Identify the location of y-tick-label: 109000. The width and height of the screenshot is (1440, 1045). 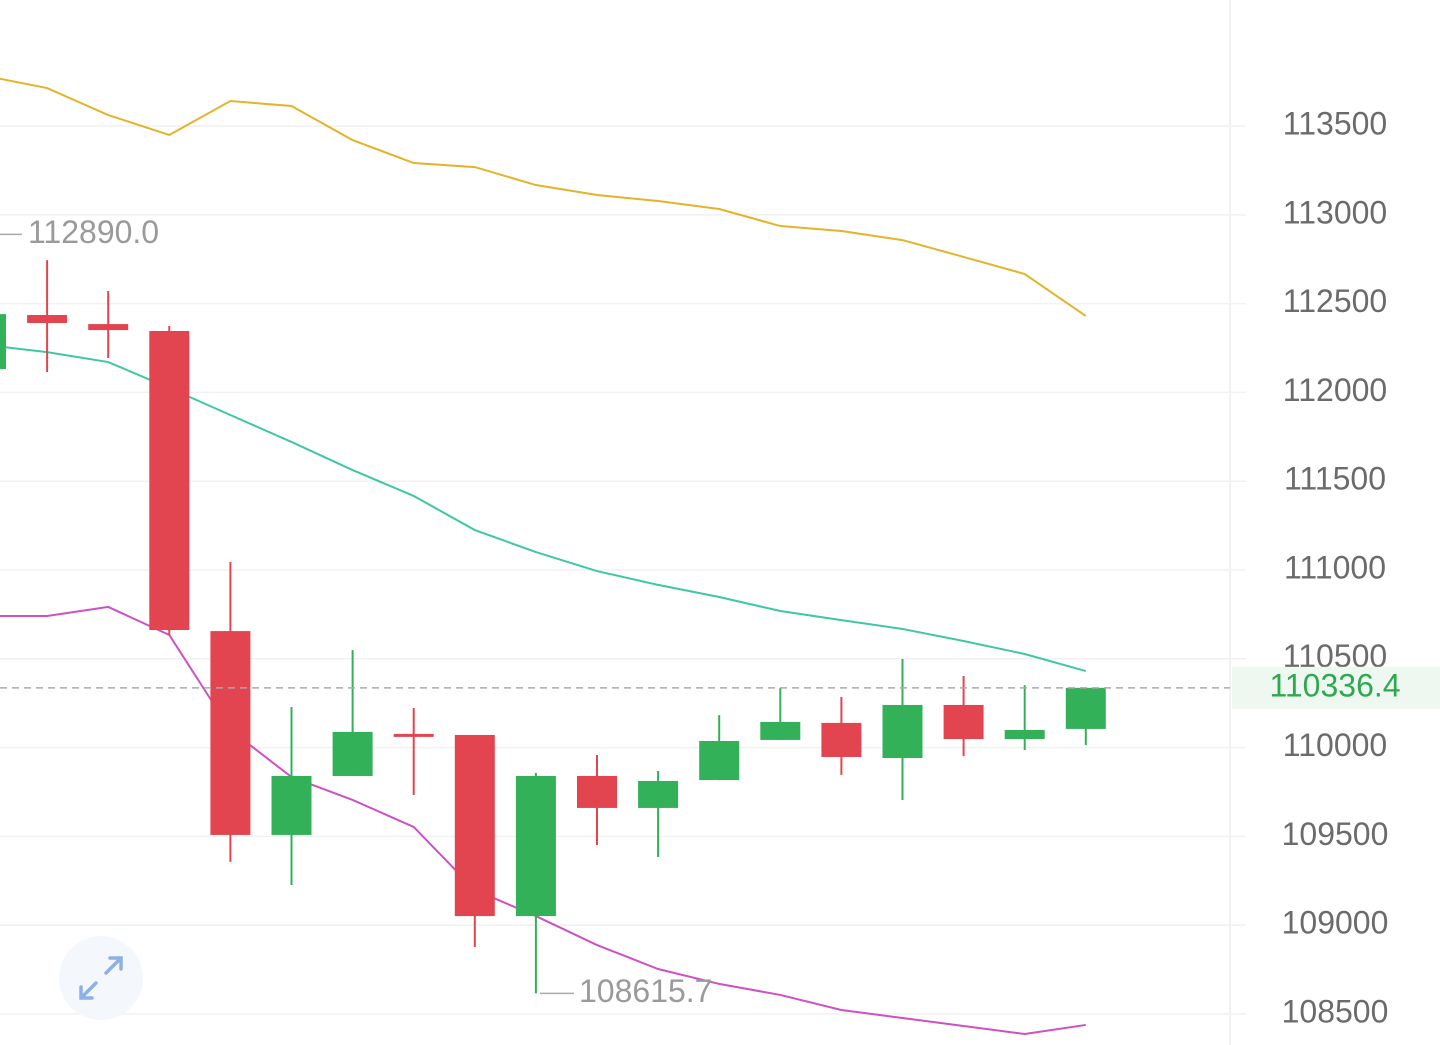
(1335, 923).